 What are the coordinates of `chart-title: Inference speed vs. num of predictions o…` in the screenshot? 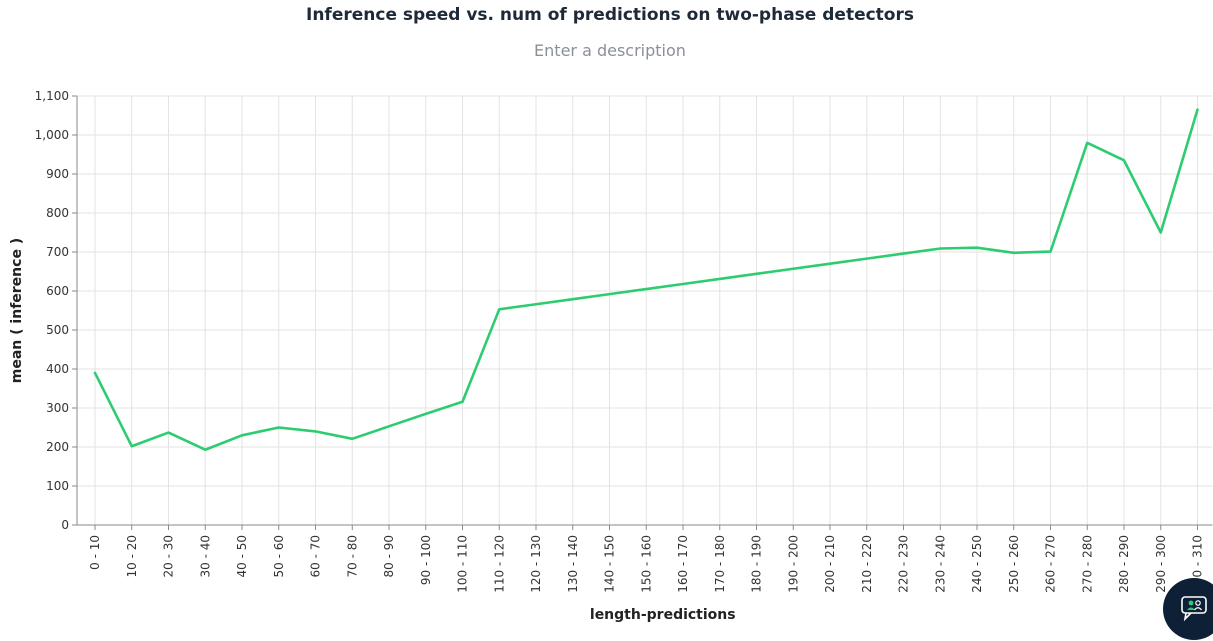 It's located at (610, 15).